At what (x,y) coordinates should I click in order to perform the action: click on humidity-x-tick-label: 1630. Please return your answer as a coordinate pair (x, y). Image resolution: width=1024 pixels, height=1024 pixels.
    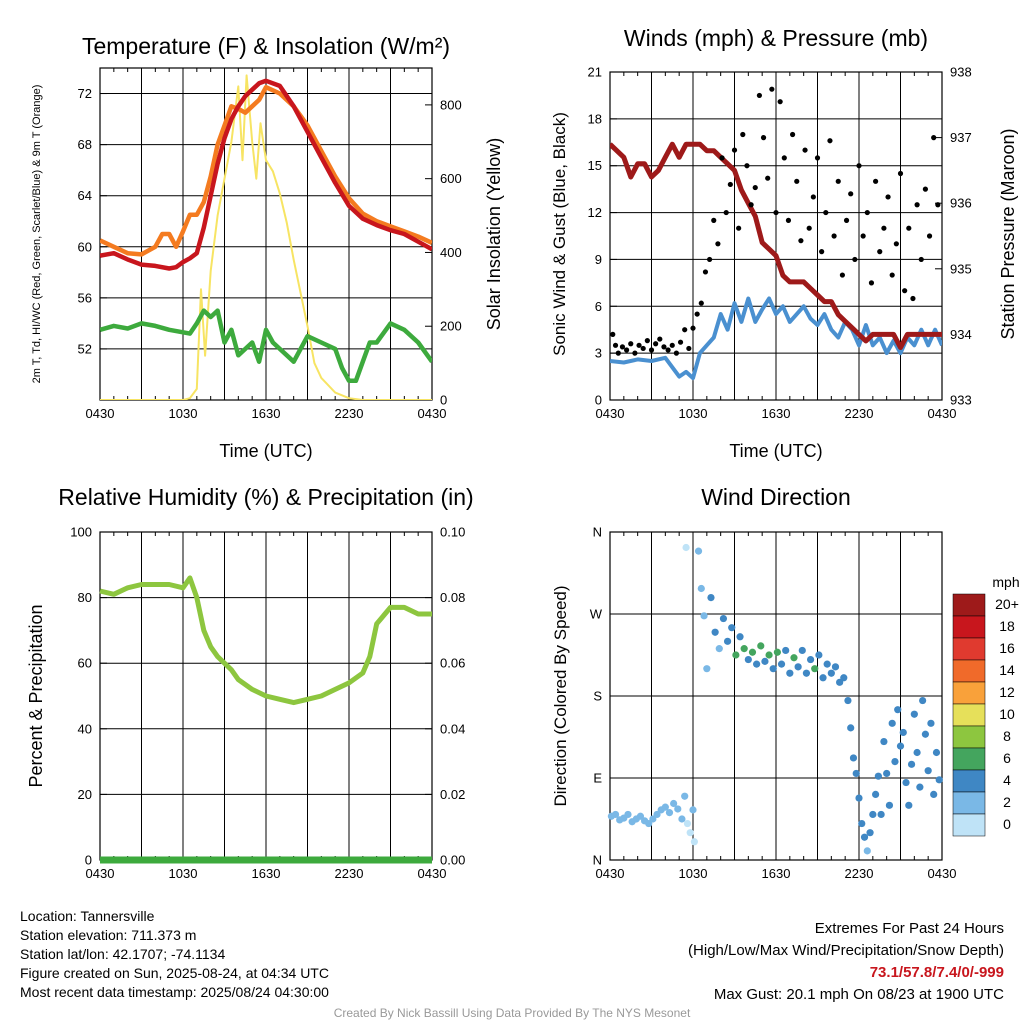
    Looking at the image, I should click on (266, 873).